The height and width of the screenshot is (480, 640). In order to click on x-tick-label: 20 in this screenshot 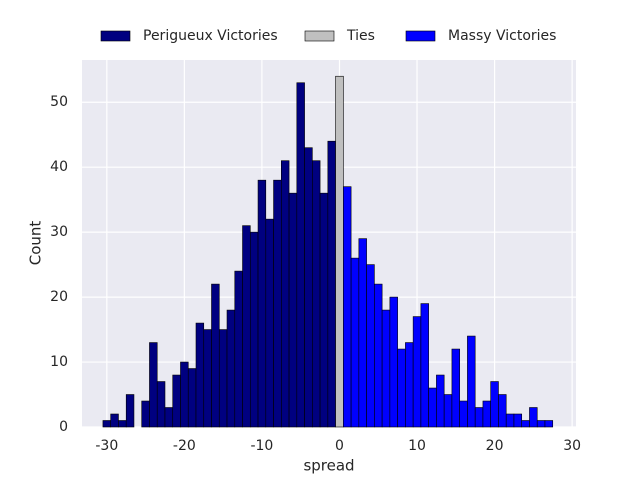, I will do `click(495, 446)`.